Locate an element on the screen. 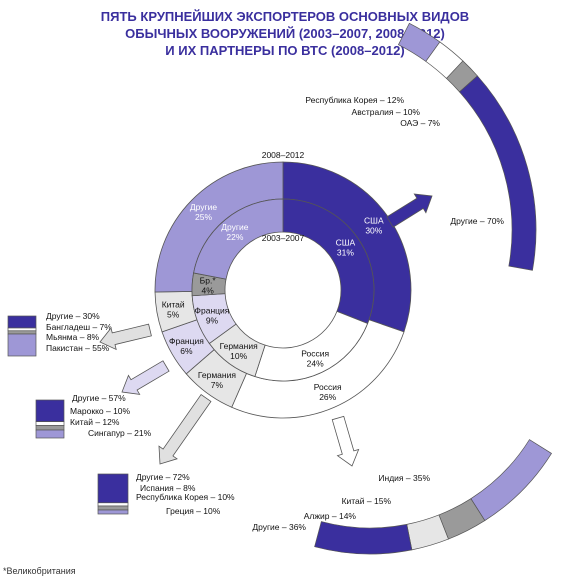  russia-partner-label-1: Китай – 15% is located at coordinates (367, 501).